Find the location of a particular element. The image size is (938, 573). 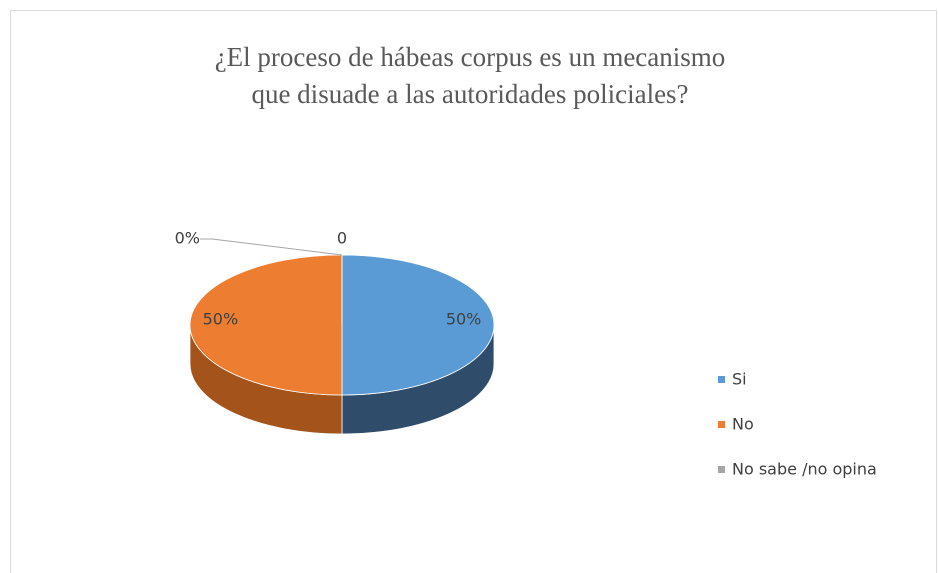

legend-label: No sabe /no opina is located at coordinates (804, 469).